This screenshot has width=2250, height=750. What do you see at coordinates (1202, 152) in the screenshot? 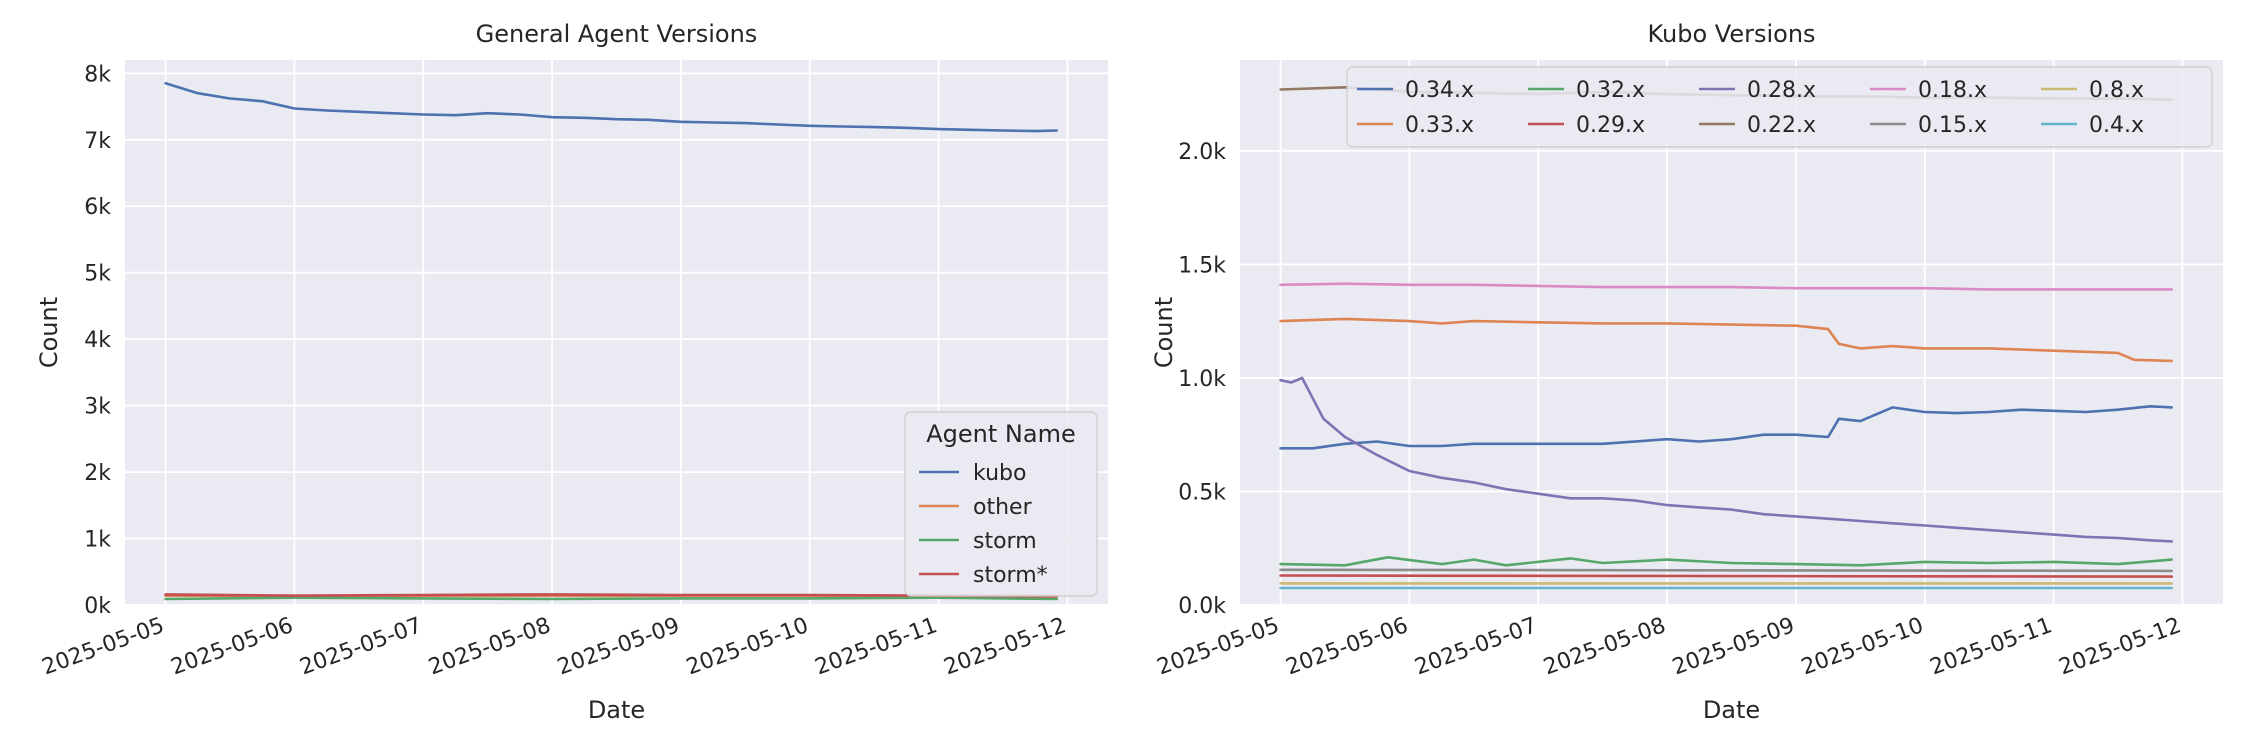
I see `y-tick-label: 2.0k` at bounding box center [1202, 152].